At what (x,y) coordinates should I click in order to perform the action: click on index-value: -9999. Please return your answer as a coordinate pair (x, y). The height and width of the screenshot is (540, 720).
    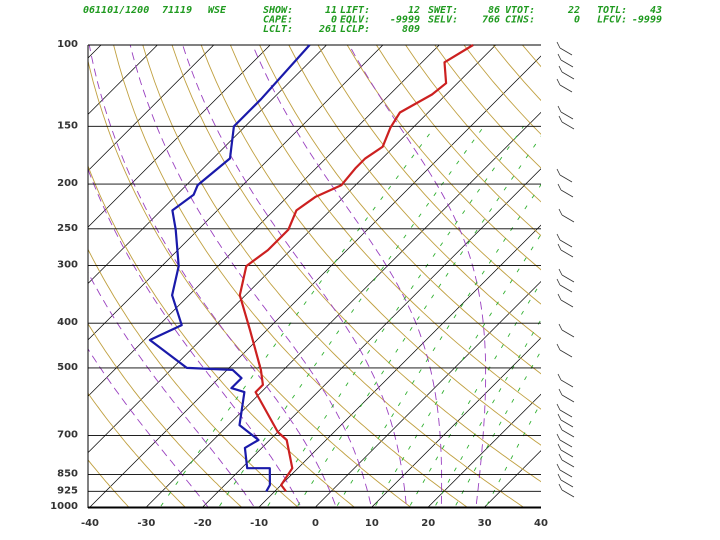
    Looking at the image, I should click on (647, 20).